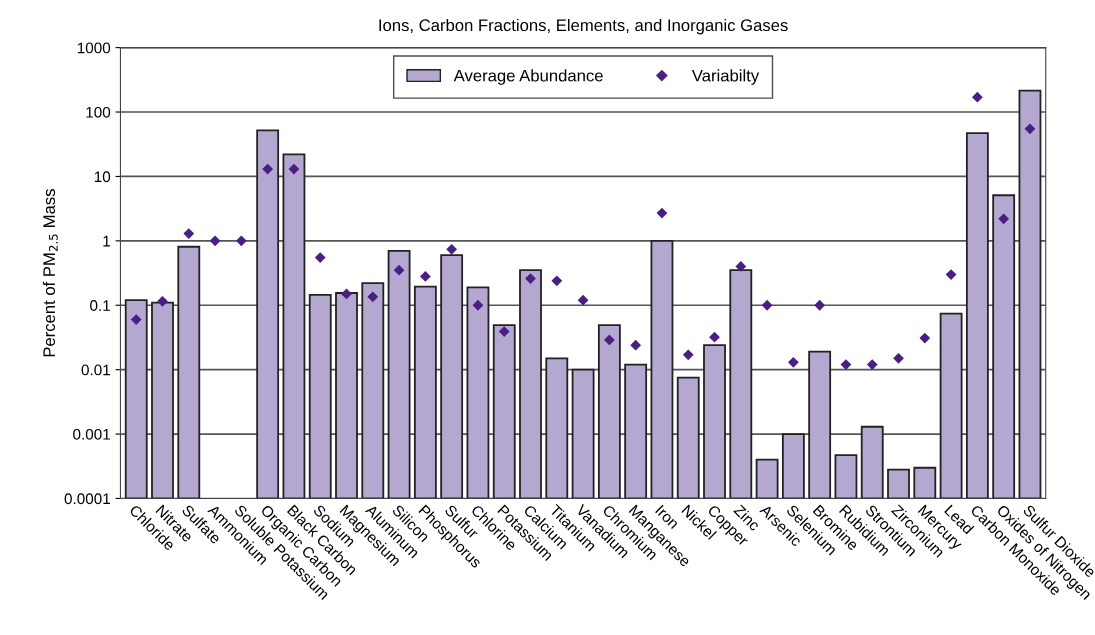 This screenshot has height=635, width=1095. I want to click on y-tick-label: 0.1, so click(100, 305).